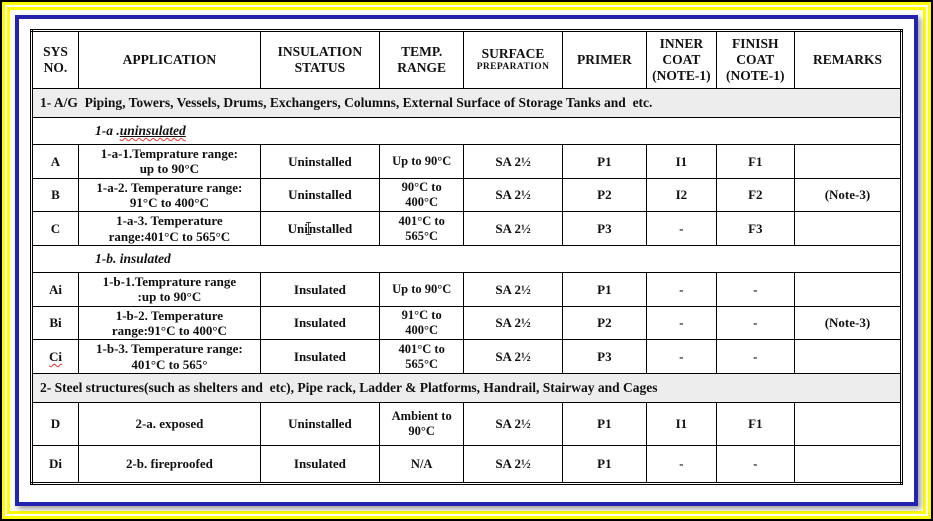  Describe the element at coordinates (421, 463) in the screenshot. I see `temp-range-line: N/A` at that location.